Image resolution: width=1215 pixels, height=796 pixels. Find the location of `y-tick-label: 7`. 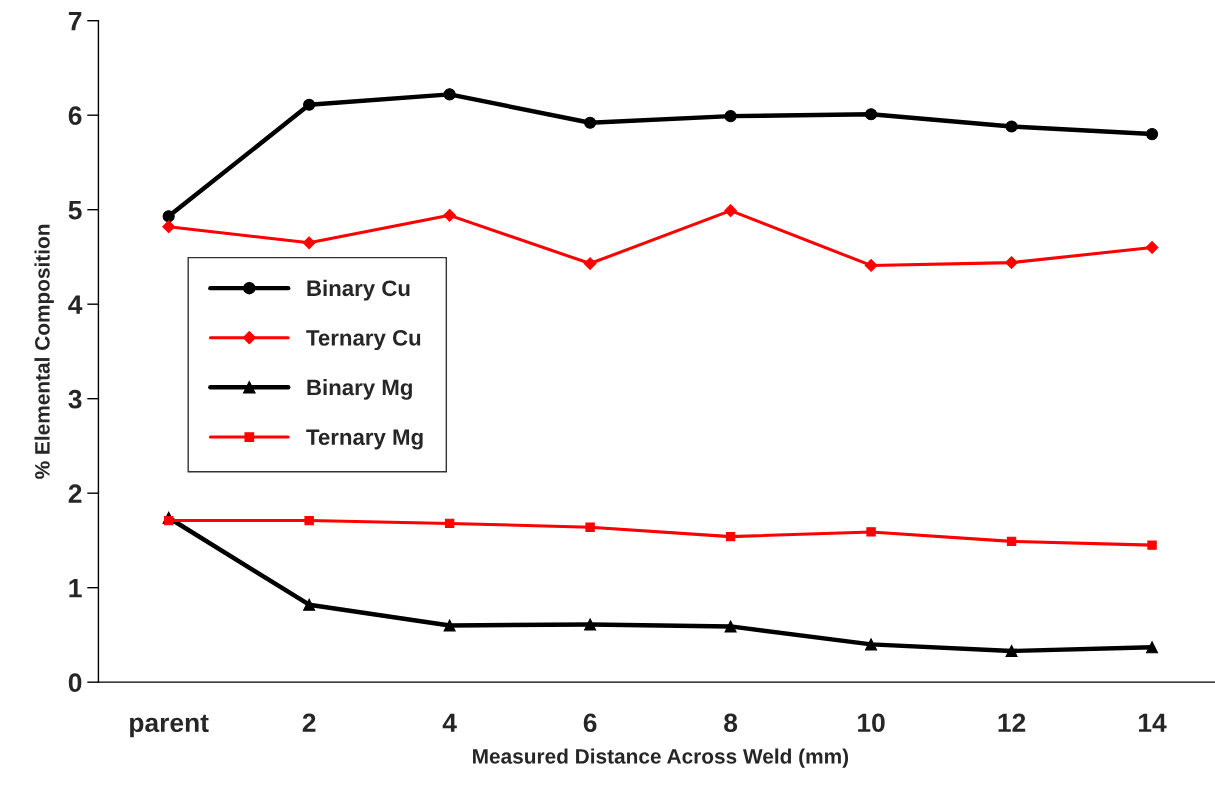

y-tick-label: 7 is located at coordinates (75, 21).